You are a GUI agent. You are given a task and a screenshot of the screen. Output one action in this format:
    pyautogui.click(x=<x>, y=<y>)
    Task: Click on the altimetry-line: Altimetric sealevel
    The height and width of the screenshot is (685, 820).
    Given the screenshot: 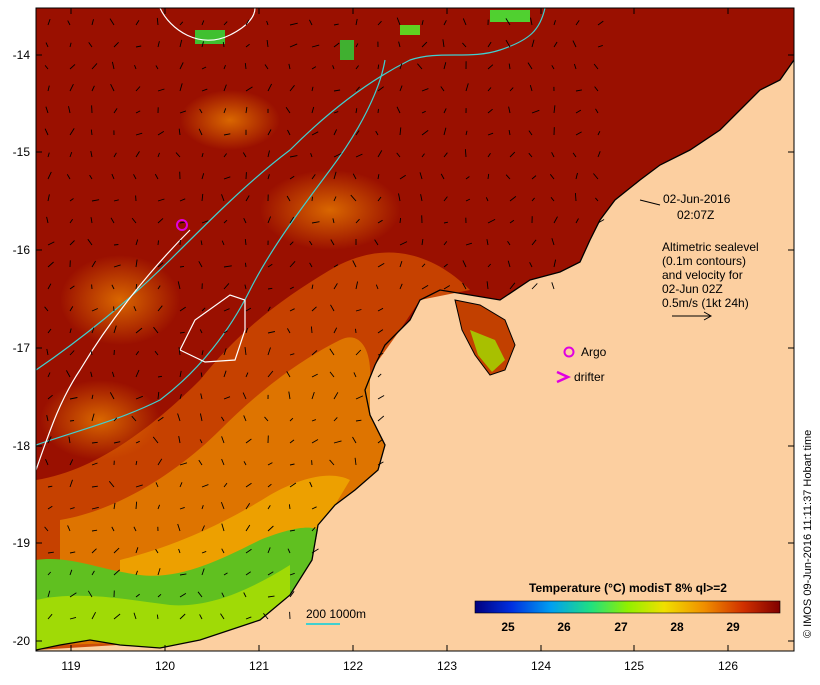 What is the action you would take?
    pyautogui.click(x=710, y=247)
    